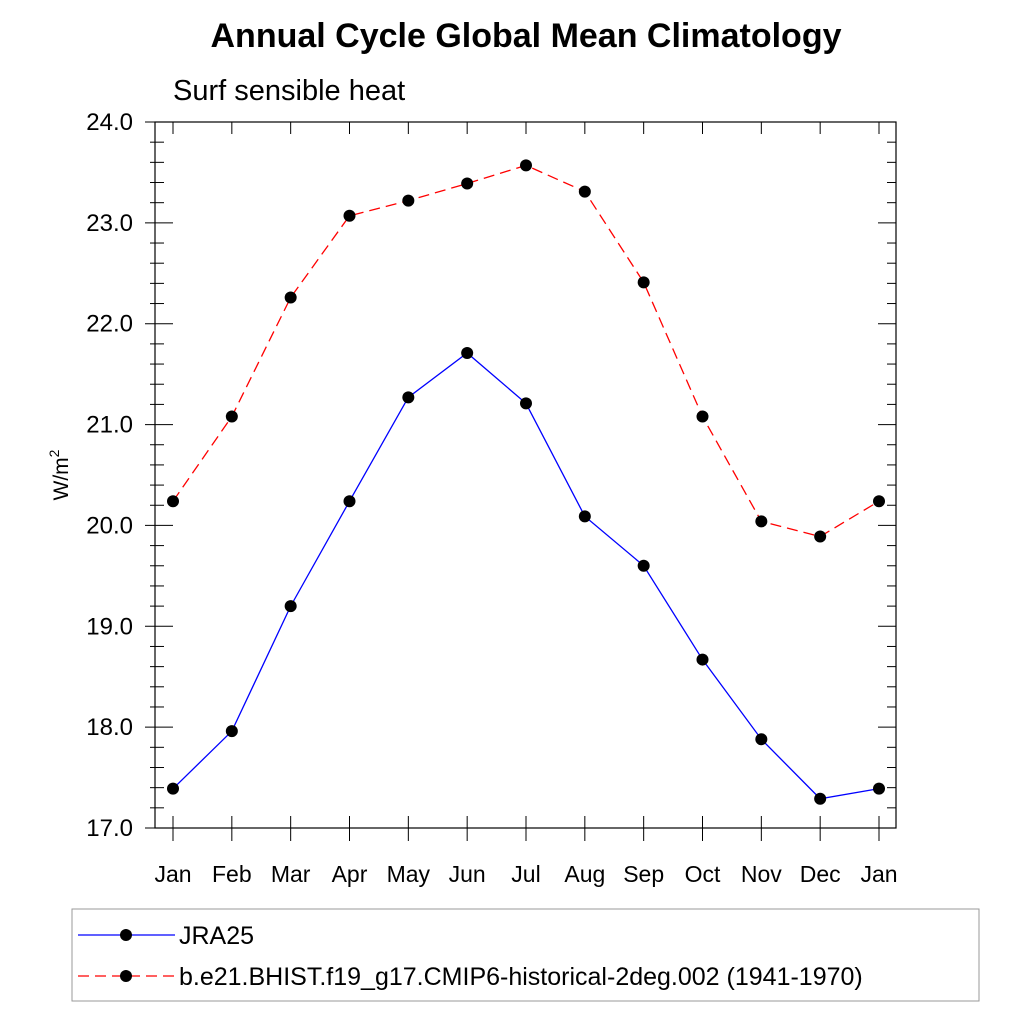 Image resolution: width=1024 pixels, height=1024 pixels. What do you see at coordinates (584, 874) in the screenshot?
I see `x-tick-label: Aug` at bounding box center [584, 874].